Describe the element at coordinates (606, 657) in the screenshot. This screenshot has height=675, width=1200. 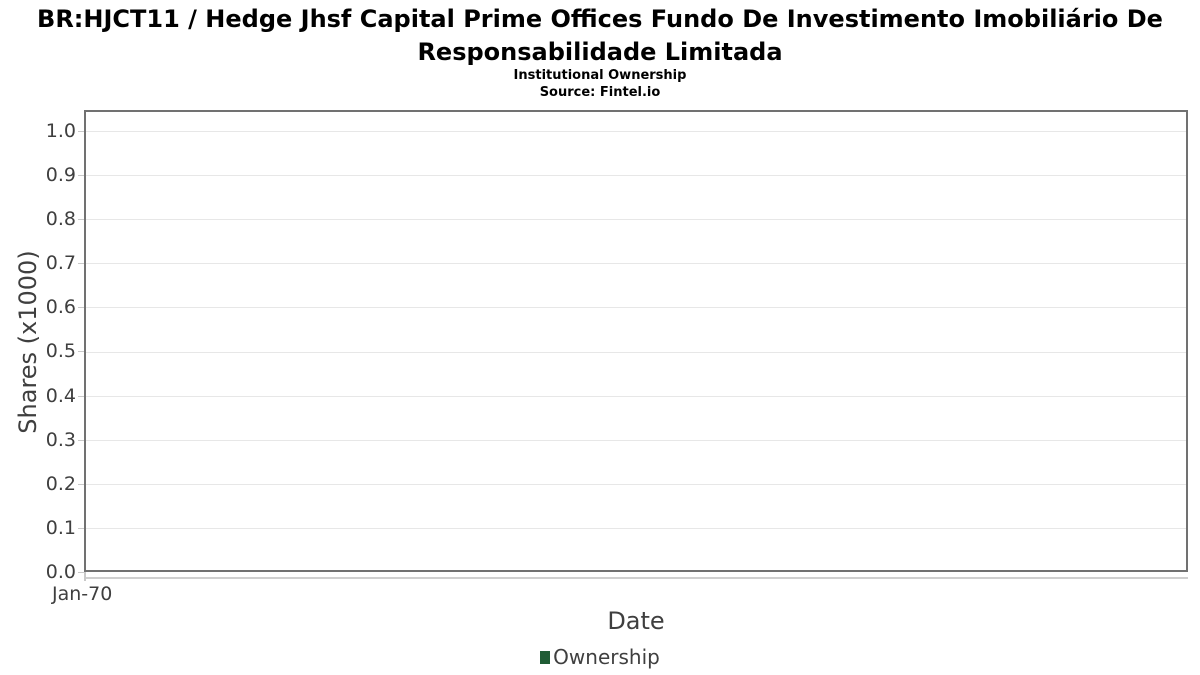
I see `legend-item-label: Ownership` at that location.